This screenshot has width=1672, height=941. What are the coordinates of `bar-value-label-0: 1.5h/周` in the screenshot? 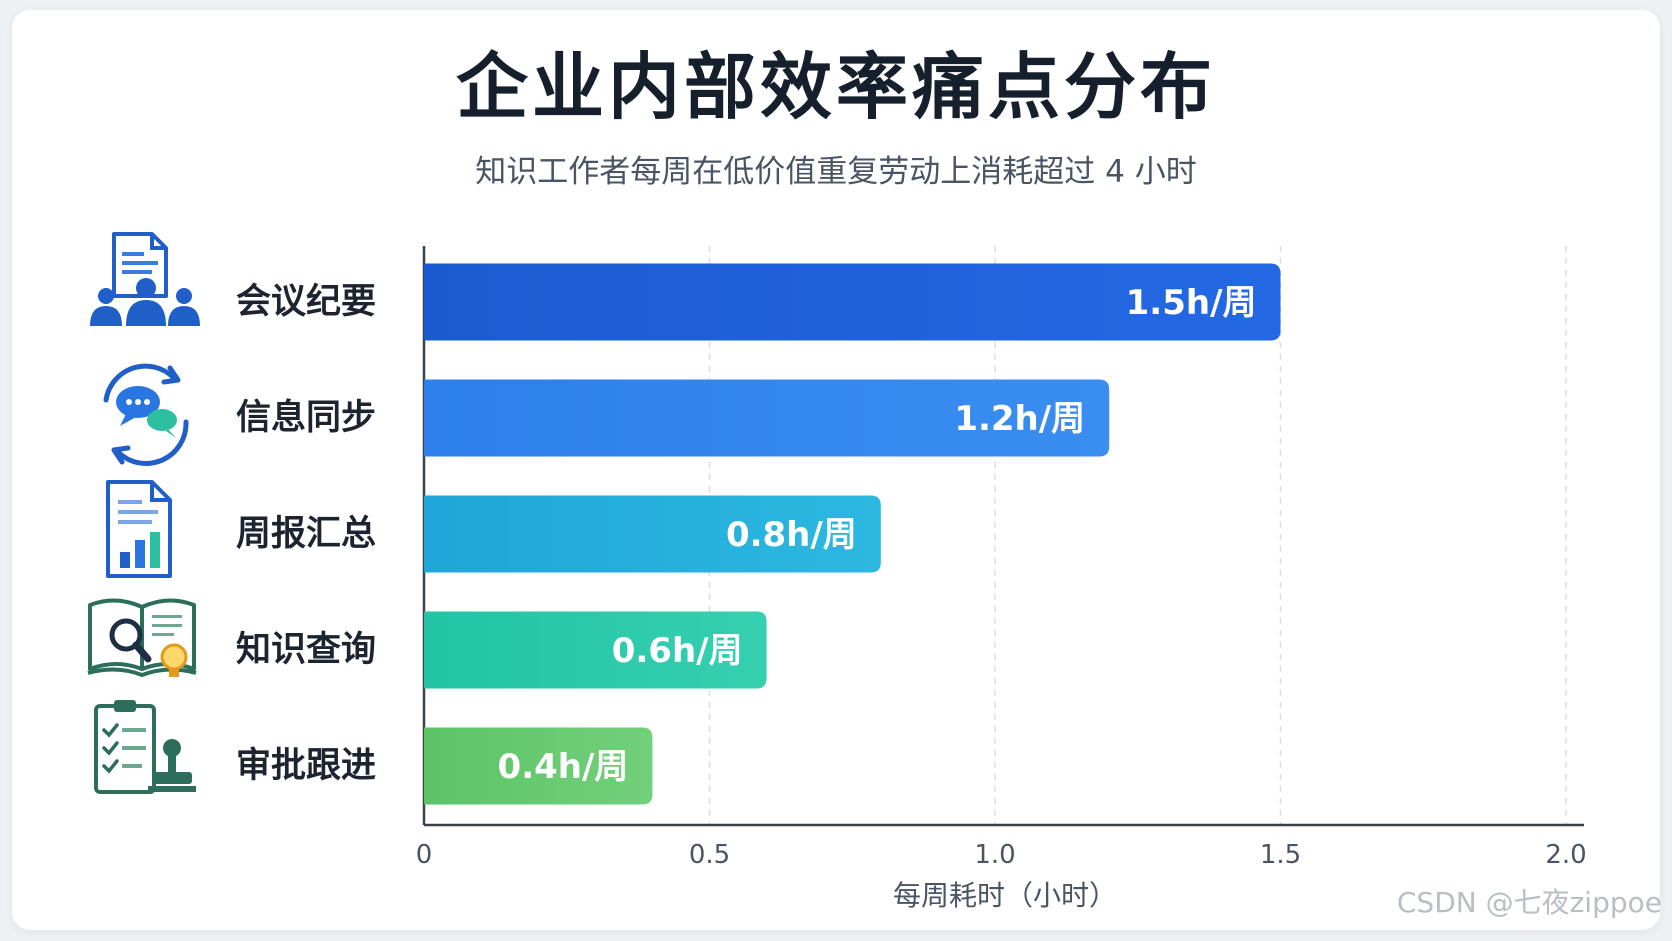 It's located at (1191, 303).